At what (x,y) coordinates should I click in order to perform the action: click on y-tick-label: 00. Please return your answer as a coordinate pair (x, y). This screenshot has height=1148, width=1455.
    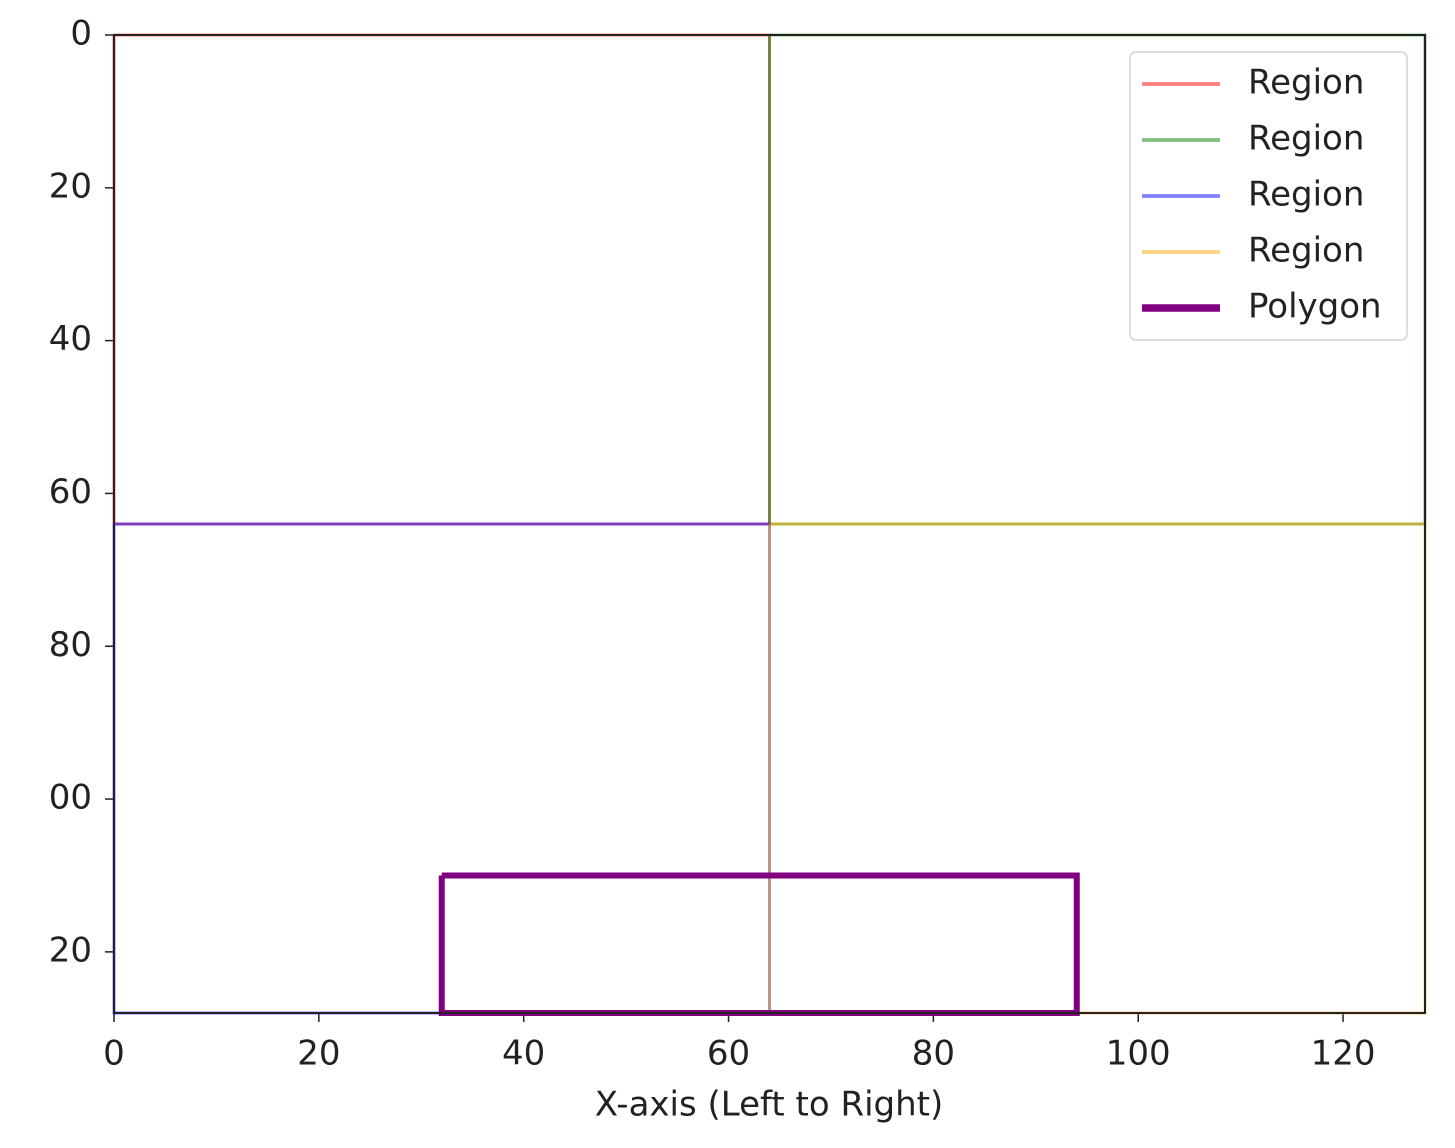
    Looking at the image, I should click on (70, 798).